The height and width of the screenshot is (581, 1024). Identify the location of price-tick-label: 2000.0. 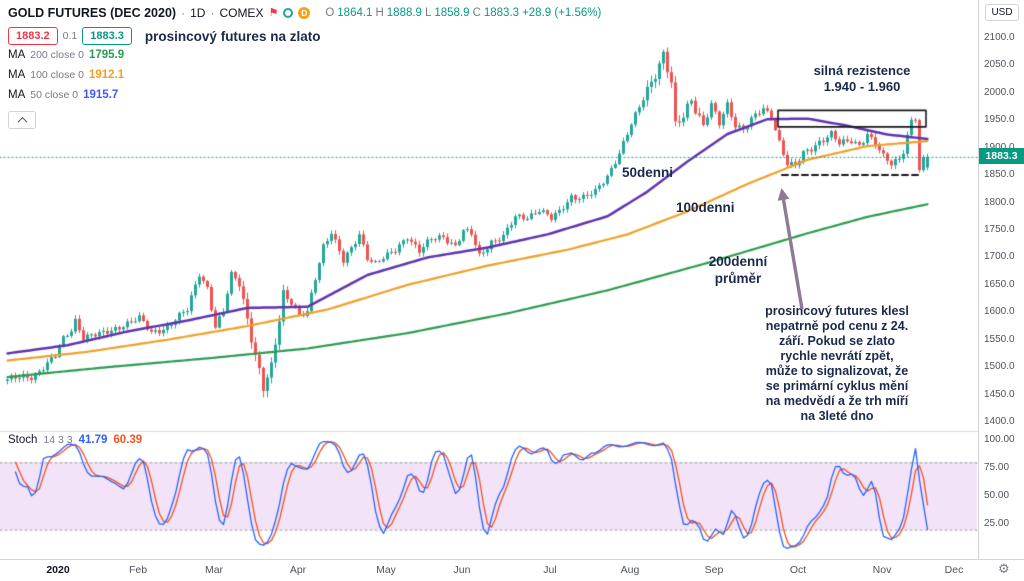
(999, 92).